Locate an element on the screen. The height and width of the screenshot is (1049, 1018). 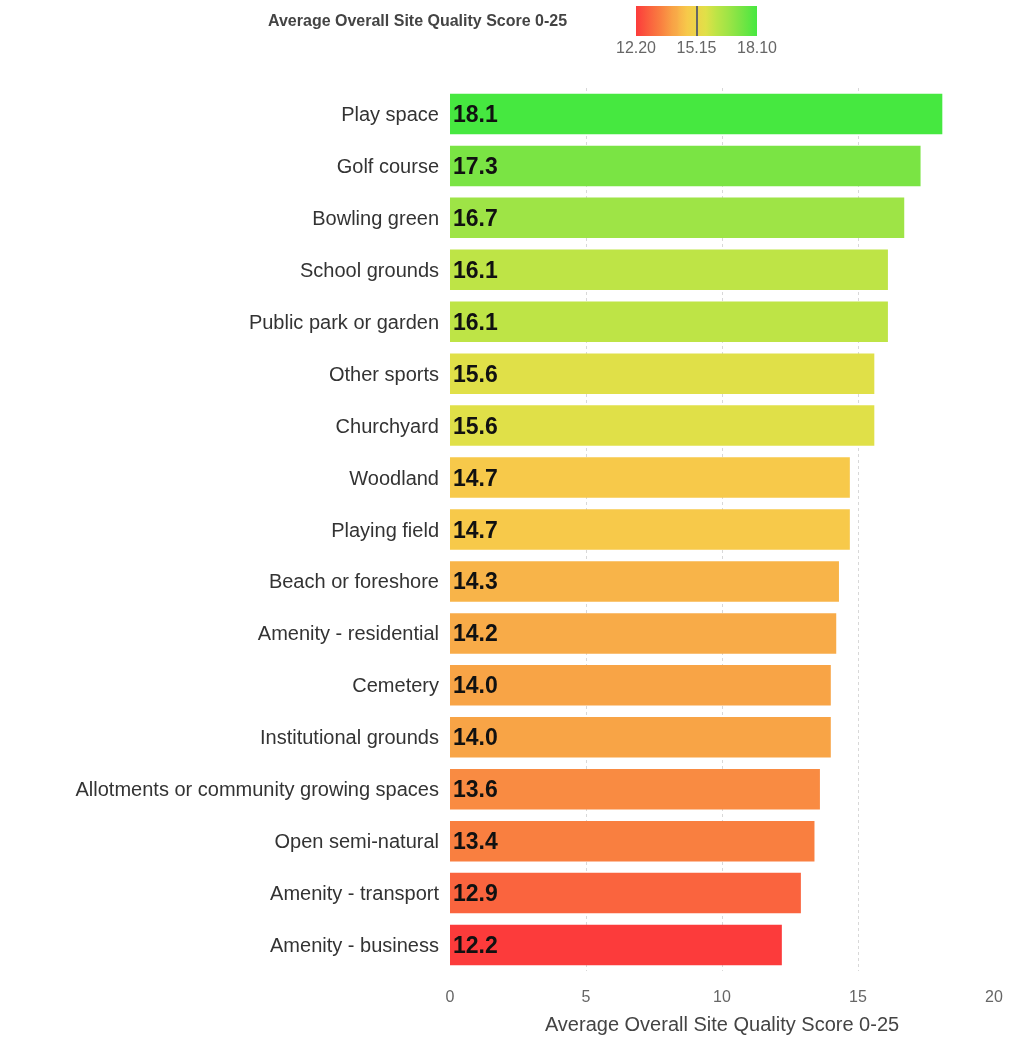
data-label: 13.6 is located at coordinates (475, 789).